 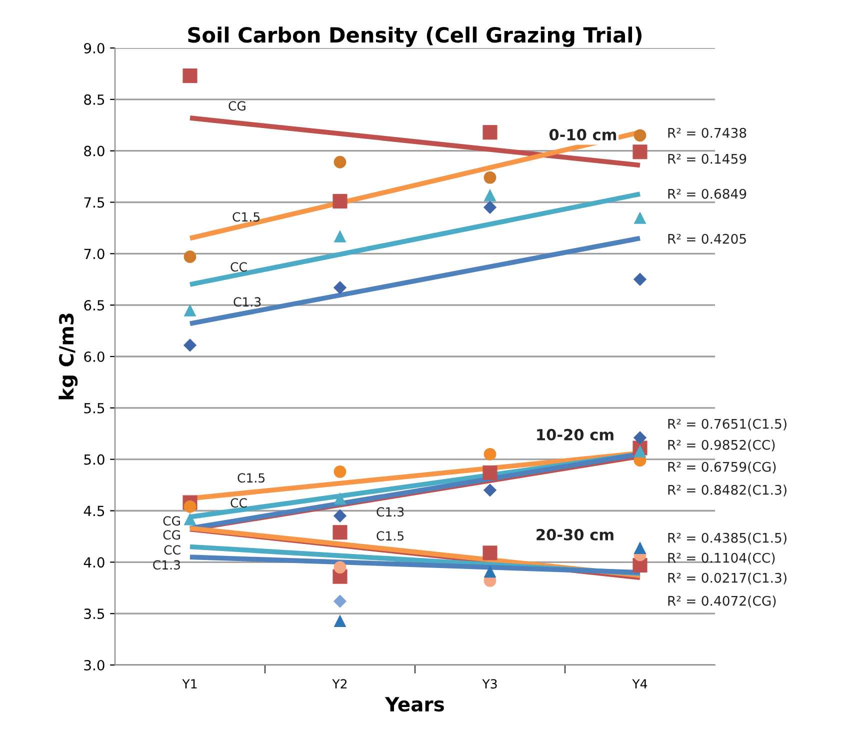 What do you see at coordinates (707, 133) in the screenshot?
I see `annotation: R² = 0.7438` at bounding box center [707, 133].